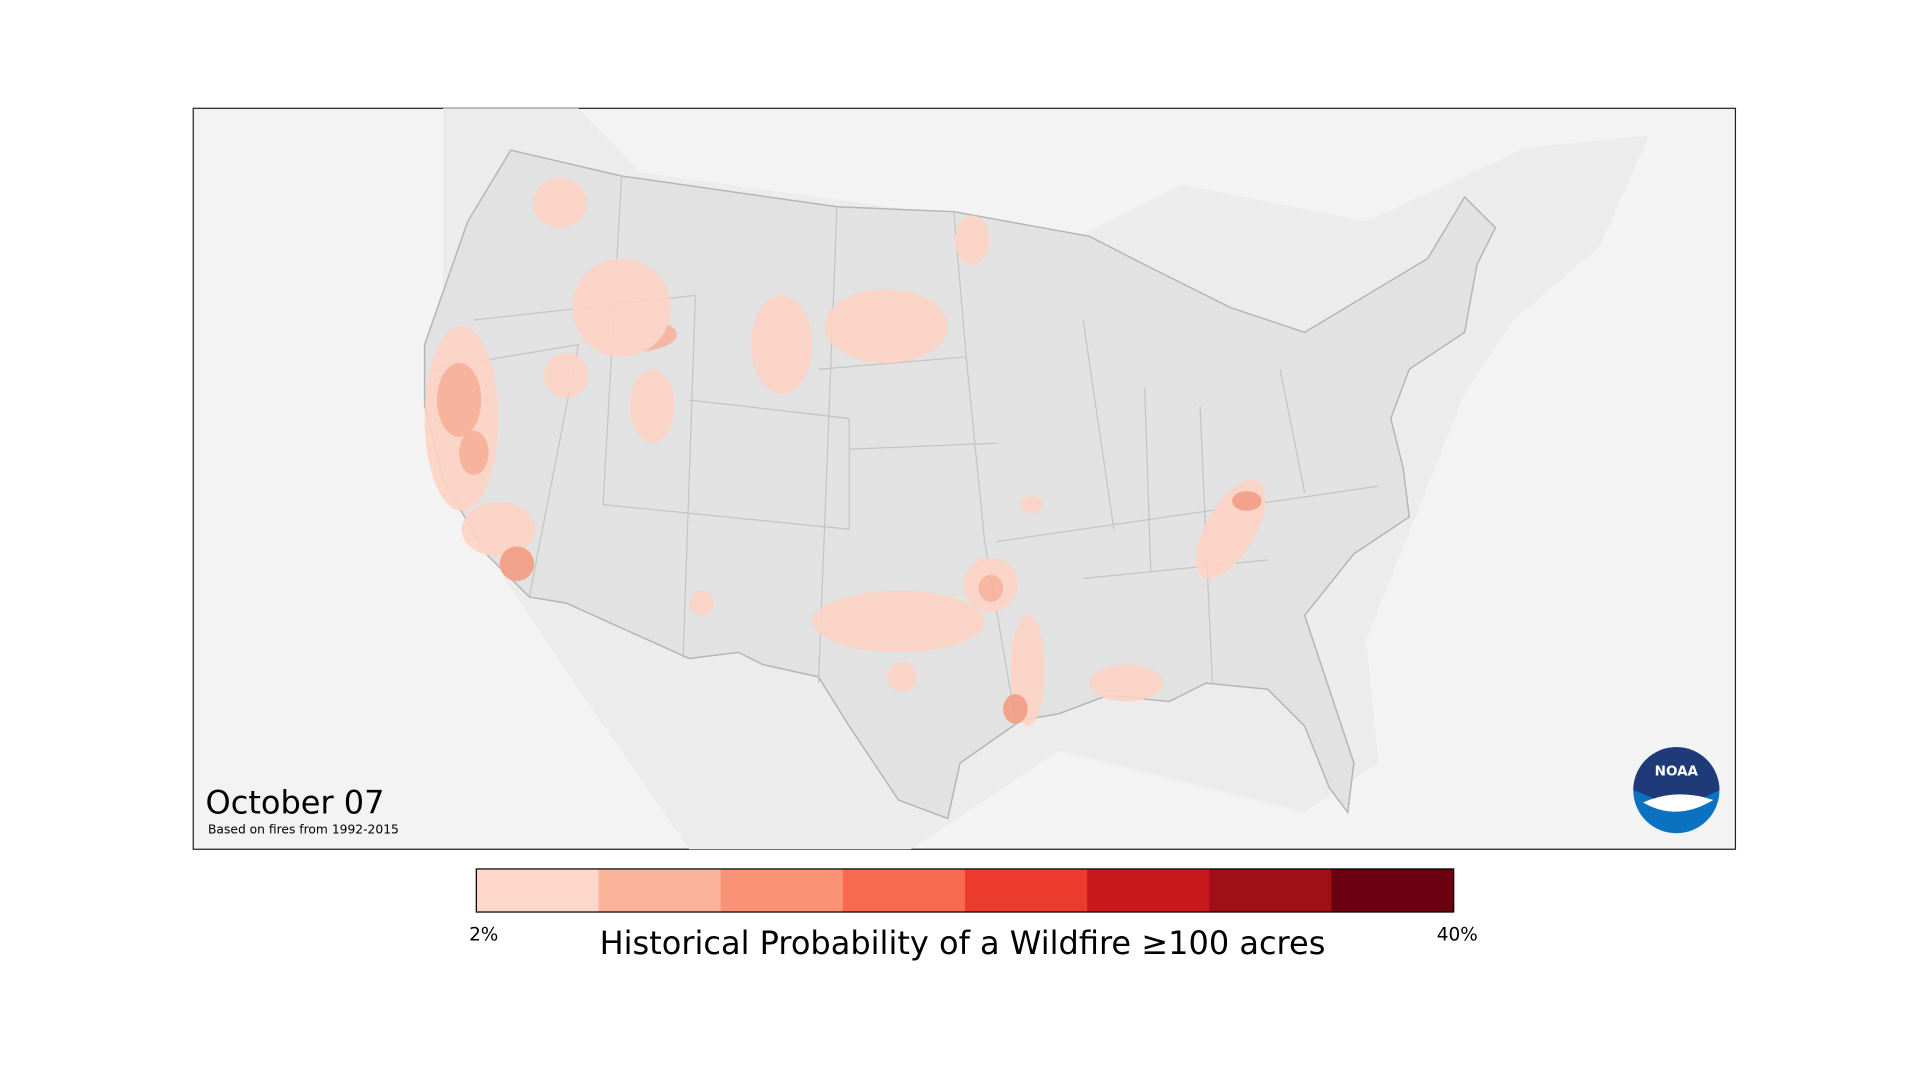 This screenshot has height=1080, width=1920. What do you see at coordinates (1676, 790) in the screenshot?
I see `noaa-logo: NOAA` at bounding box center [1676, 790].